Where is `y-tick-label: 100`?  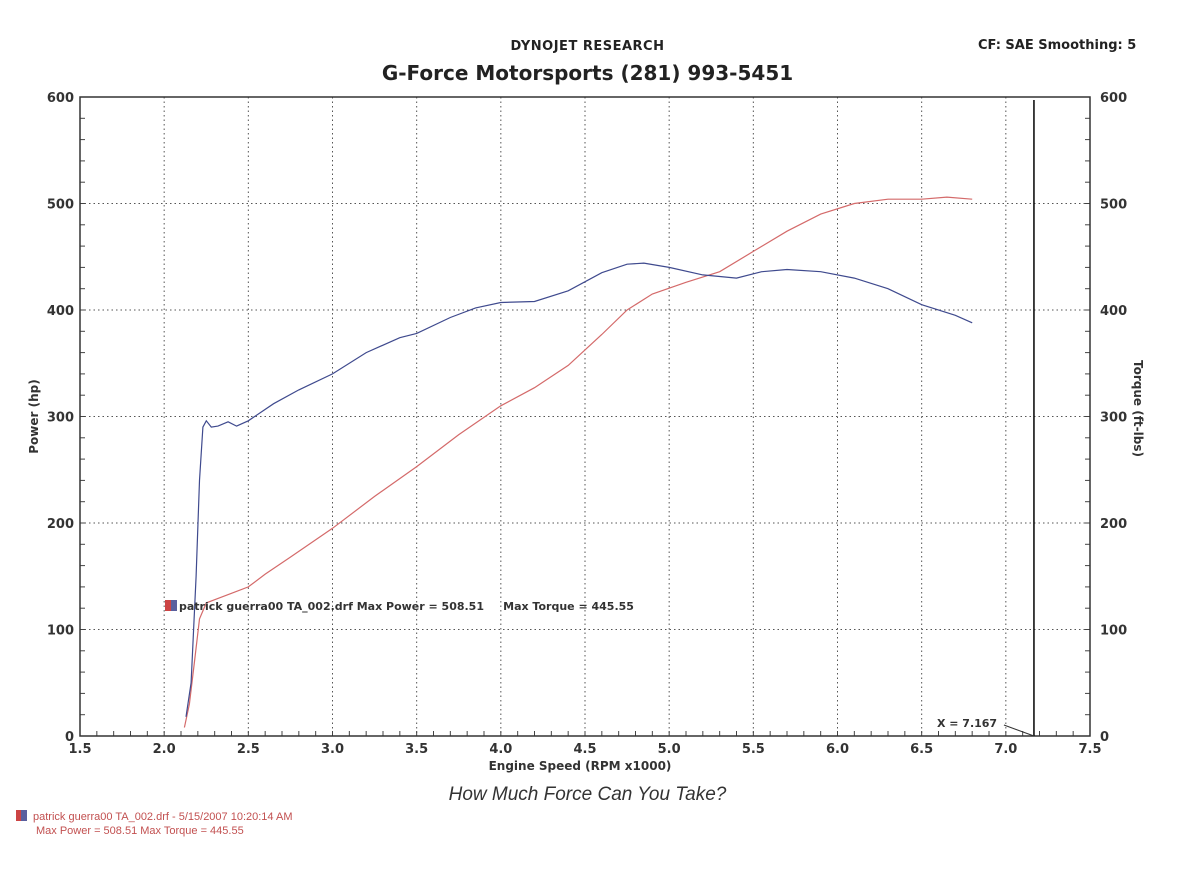
y-tick-label: 100 is located at coordinates (60, 631).